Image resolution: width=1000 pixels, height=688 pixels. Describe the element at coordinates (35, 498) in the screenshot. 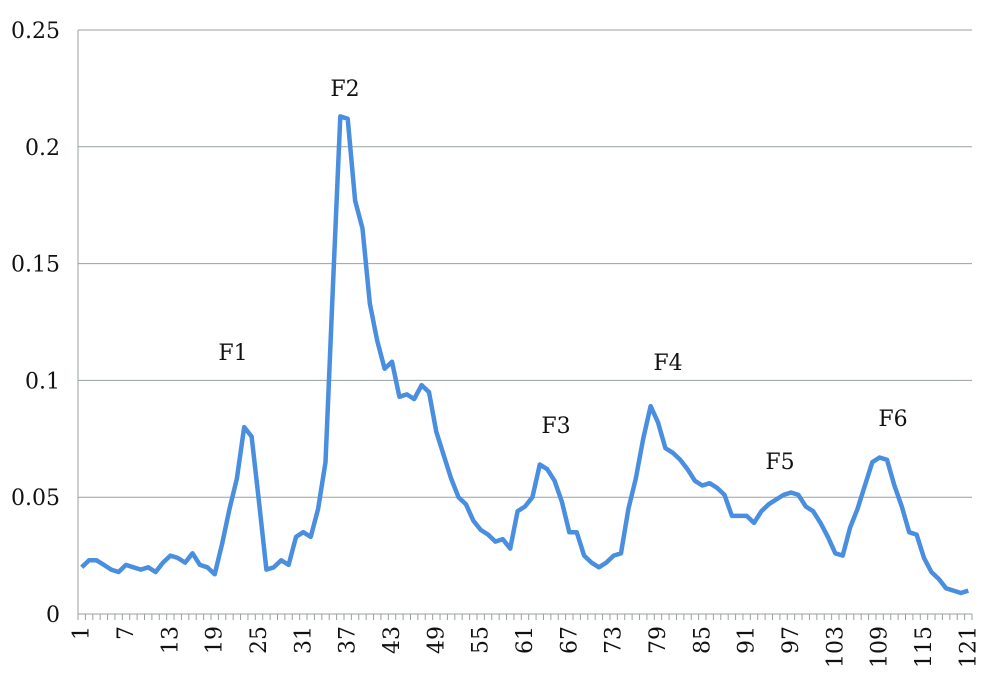

I see `y-tick-label: 0.05` at that location.